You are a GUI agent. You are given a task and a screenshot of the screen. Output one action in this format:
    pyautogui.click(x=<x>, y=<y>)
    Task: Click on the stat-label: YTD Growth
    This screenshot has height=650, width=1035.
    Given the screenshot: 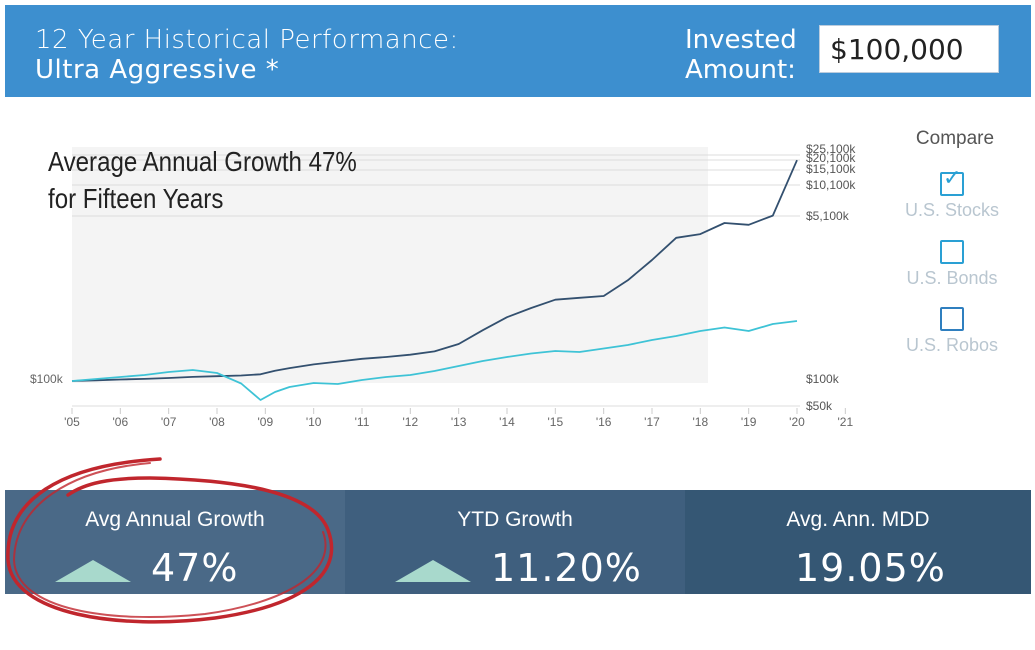 What is the action you would take?
    pyautogui.click(x=515, y=519)
    